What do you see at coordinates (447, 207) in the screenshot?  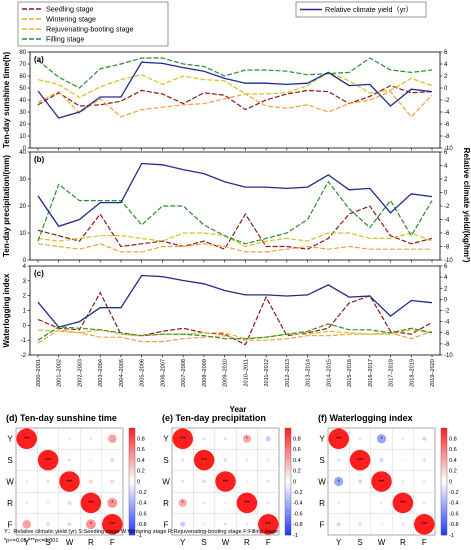 I see `y-tick-label-right: -2` at bounding box center [447, 207].